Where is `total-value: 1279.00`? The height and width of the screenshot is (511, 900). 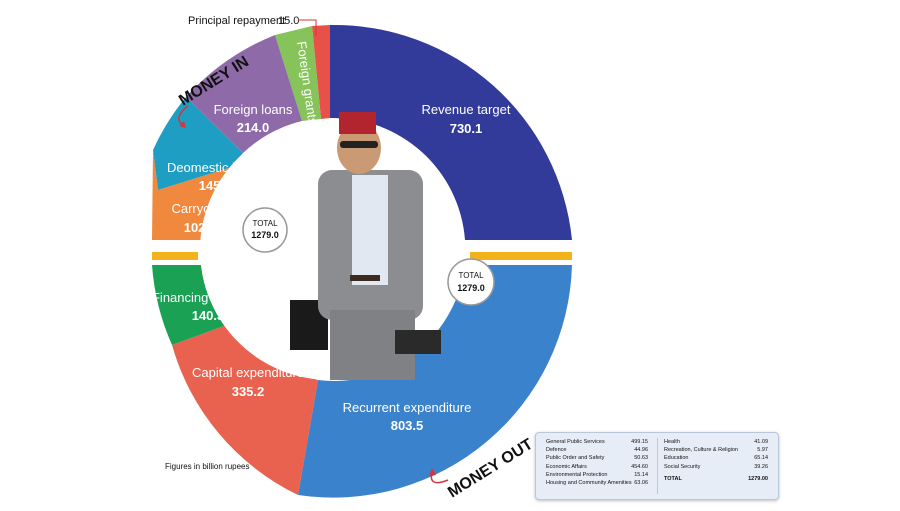
total-value: 1279.00 is located at coordinates (758, 478).